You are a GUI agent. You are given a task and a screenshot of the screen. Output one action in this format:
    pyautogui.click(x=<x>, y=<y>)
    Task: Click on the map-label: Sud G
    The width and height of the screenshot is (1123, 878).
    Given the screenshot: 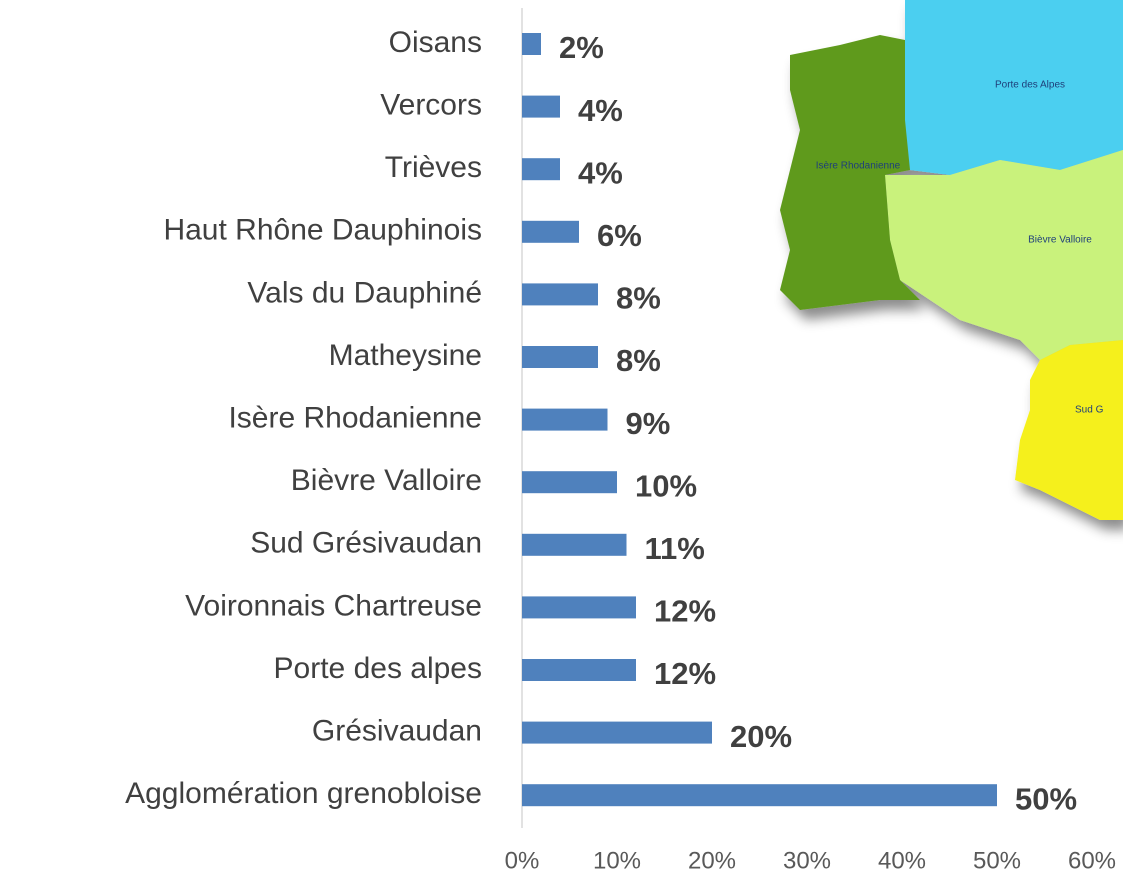 What is the action you would take?
    pyautogui.click(x=1089, y=410)
    